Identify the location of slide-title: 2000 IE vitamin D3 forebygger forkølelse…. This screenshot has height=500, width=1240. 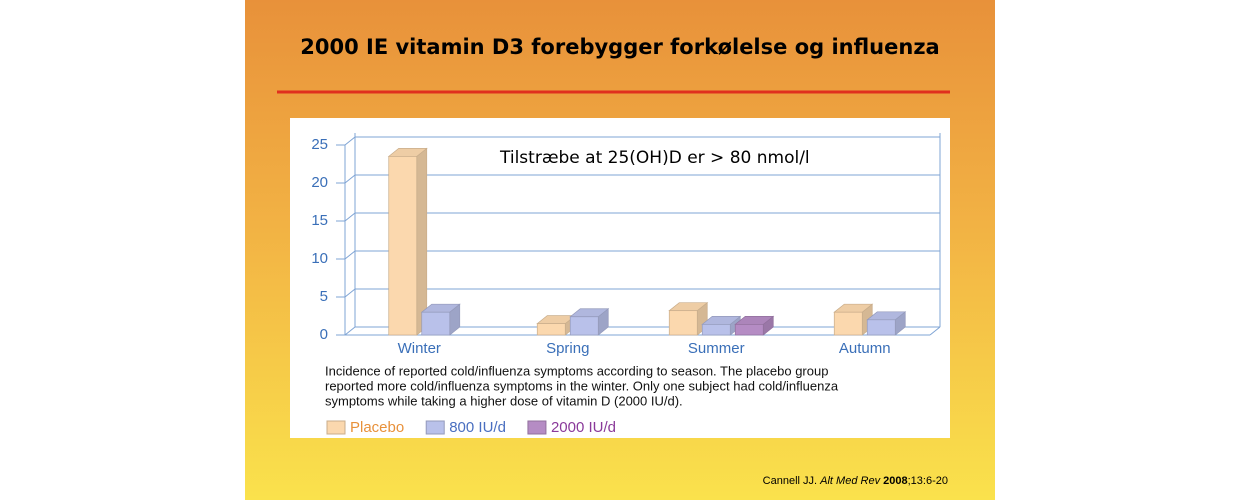
(619, 47).